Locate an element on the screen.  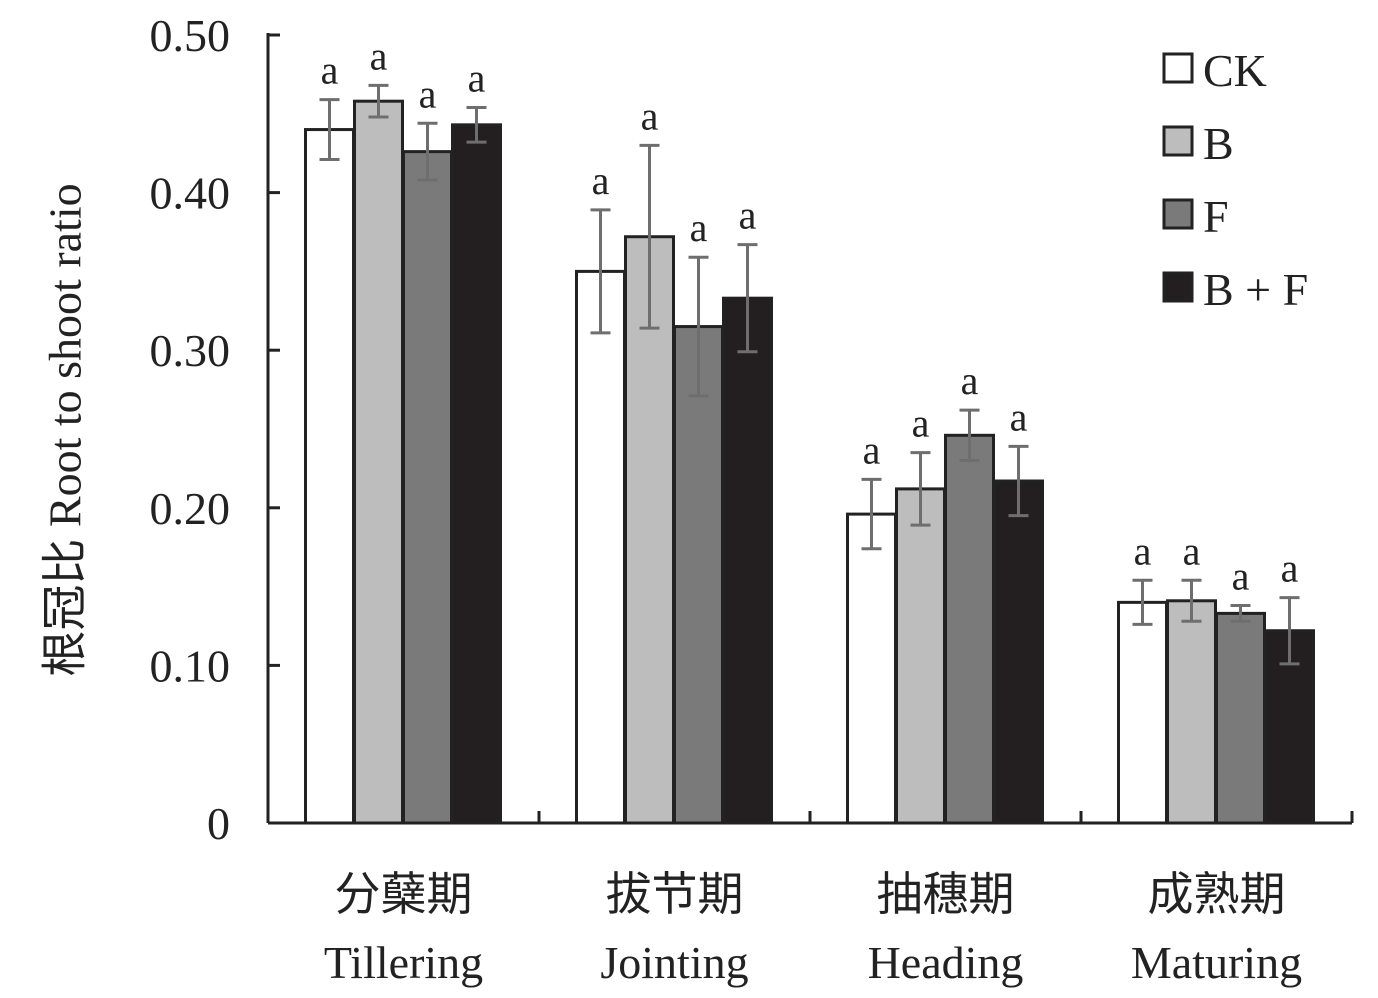
y-tick-label: 0.30 is located at coordinates (190, 350).